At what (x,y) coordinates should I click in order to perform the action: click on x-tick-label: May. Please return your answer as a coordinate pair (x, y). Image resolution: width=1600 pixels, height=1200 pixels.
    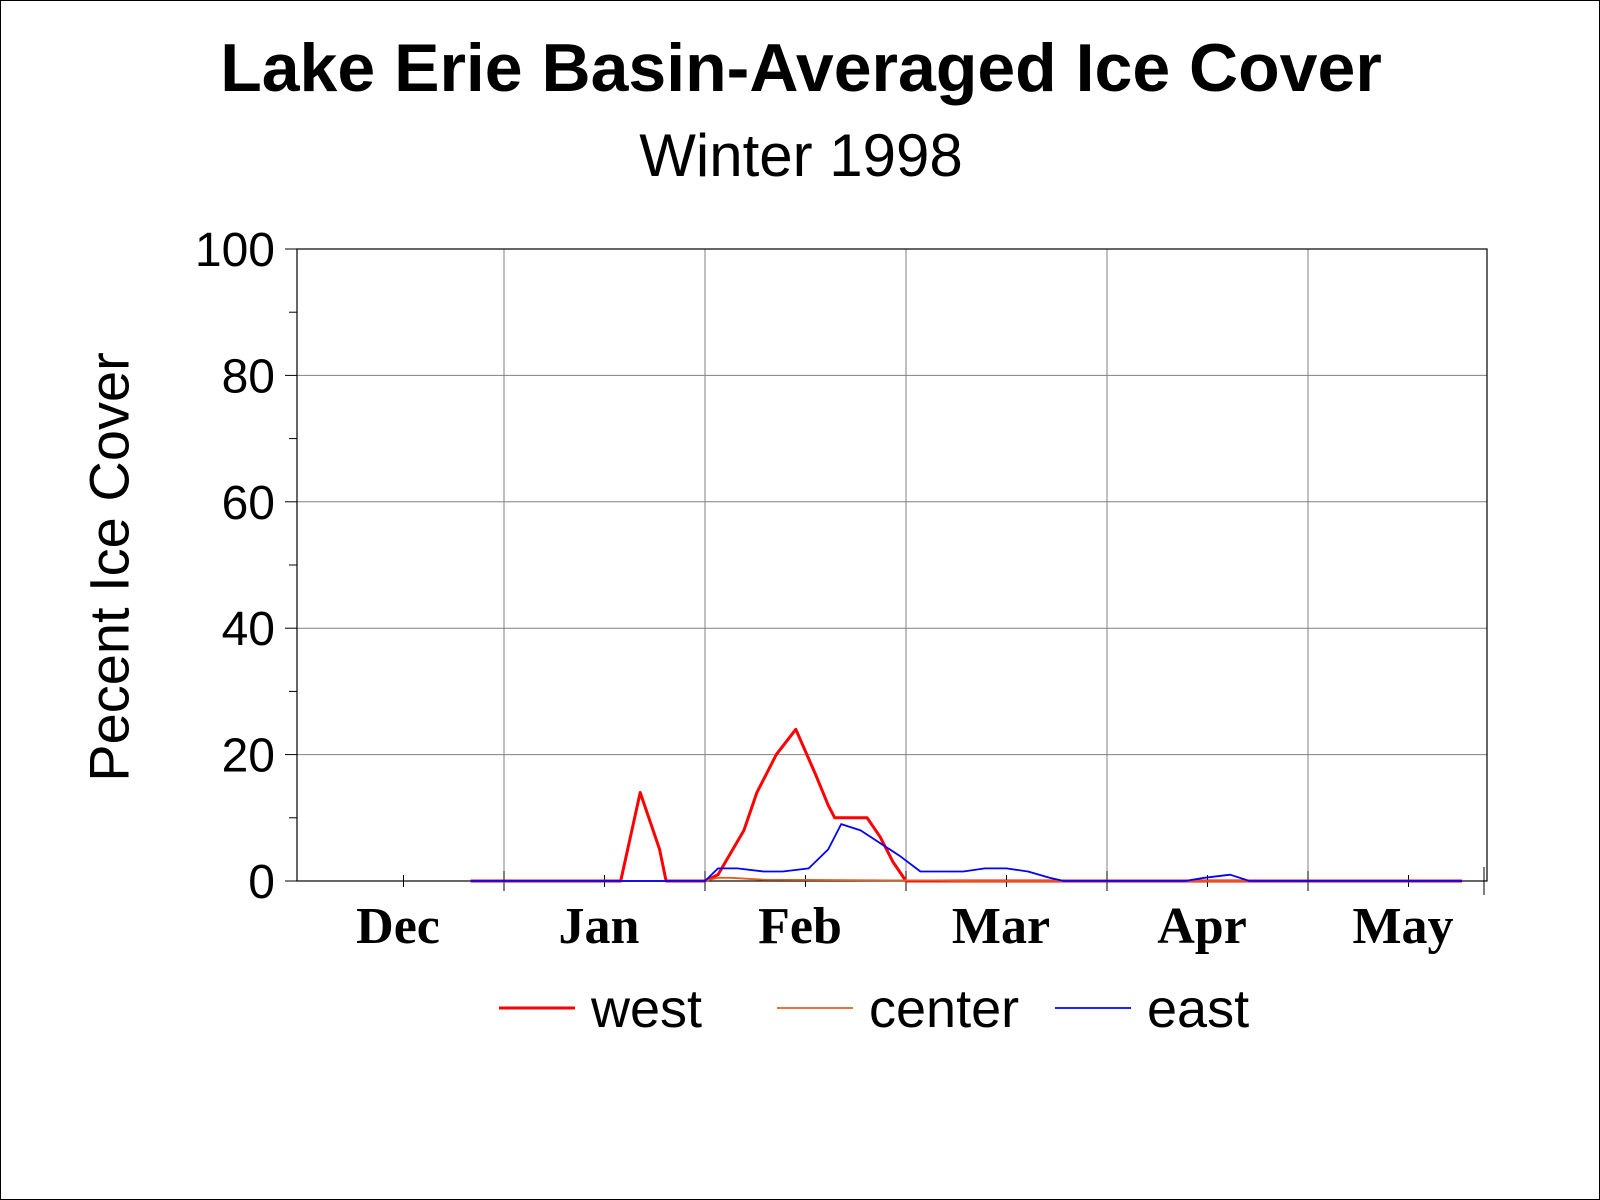
    Looking at the image, I should click on (1402, 926).